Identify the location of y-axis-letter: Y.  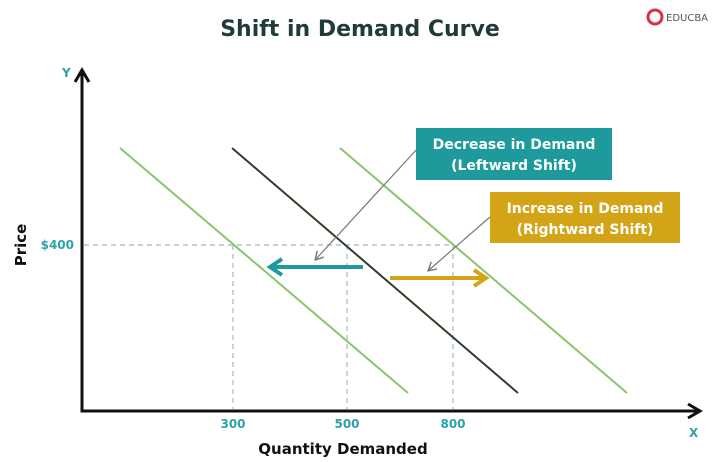
(66, 73).